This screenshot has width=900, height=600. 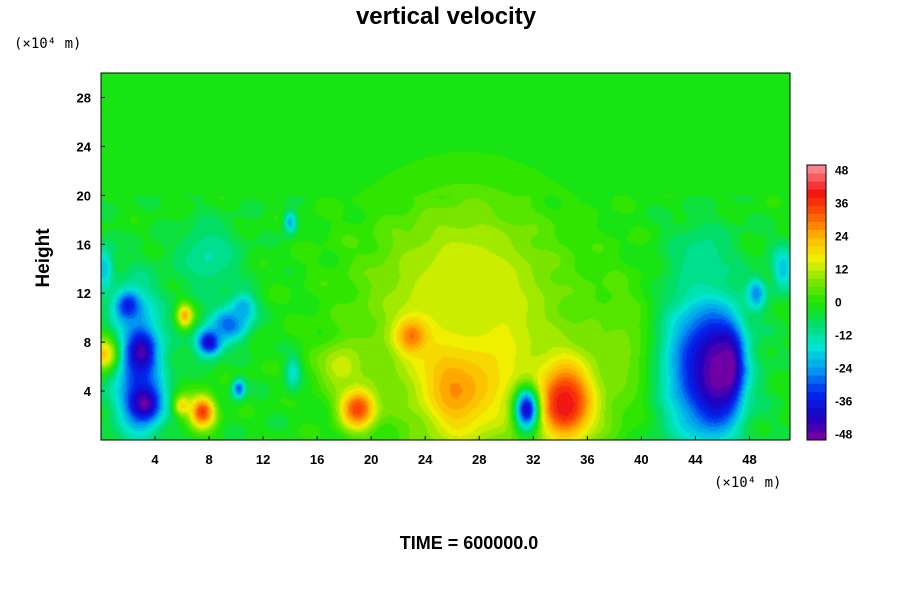 I want to click on time-label: TIME = 600000.0, so click(x=469, y=543).